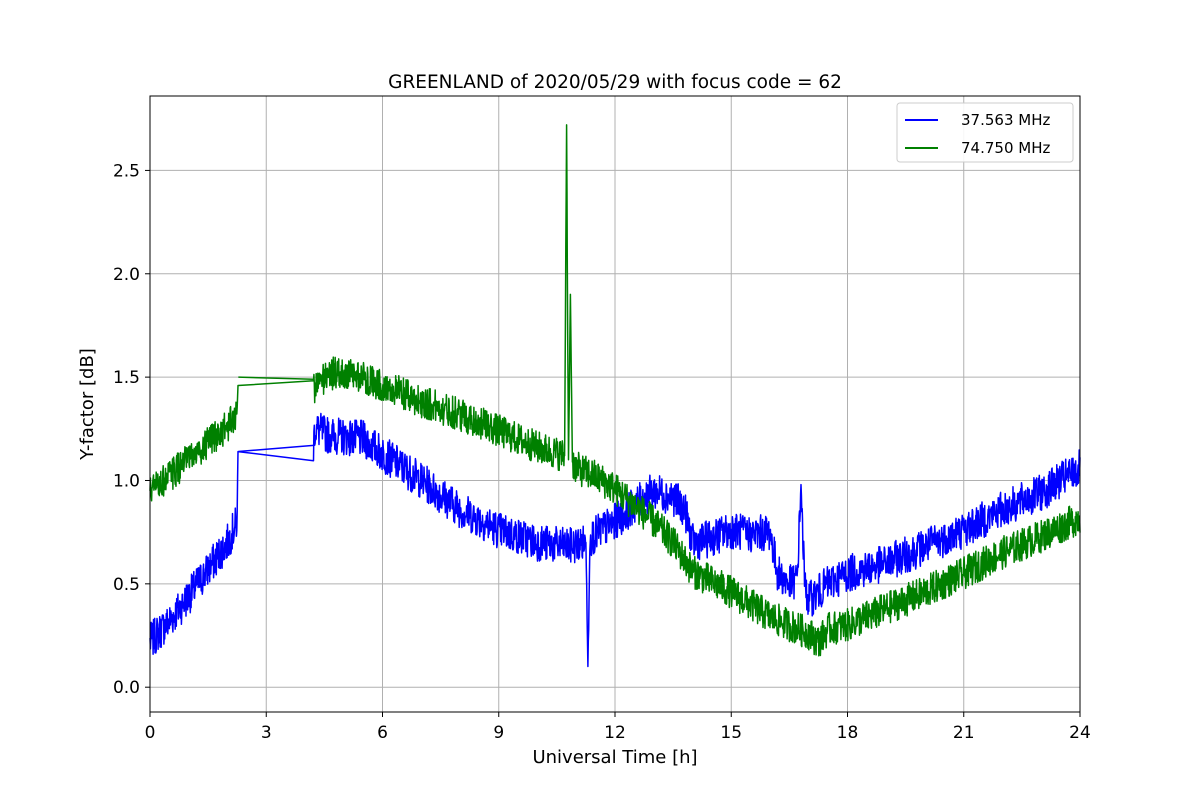  What do you see at coordinates (126, 481) in the screenshot?
I see `y-tick-label: 1.0` at bounding box center [126, 481].